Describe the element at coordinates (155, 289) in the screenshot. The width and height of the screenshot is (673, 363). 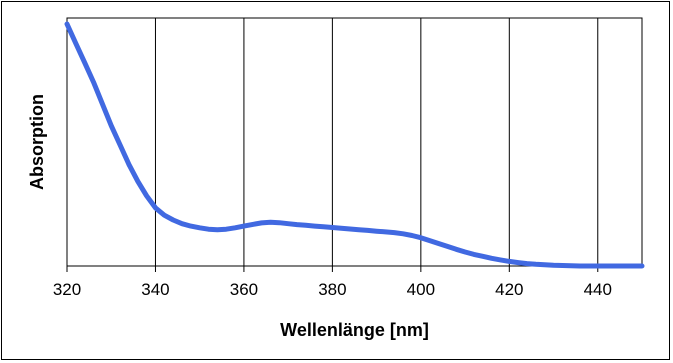
I see `x-tick-label-340: 340` at that location.